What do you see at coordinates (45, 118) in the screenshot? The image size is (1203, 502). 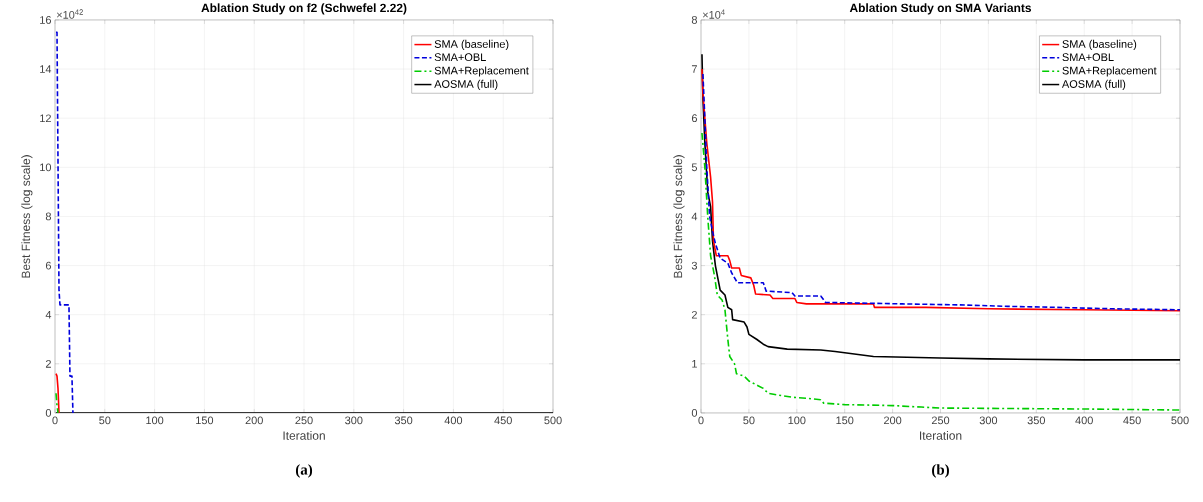 I see `y-tick-label: 12` at bounding box center [45, 118].